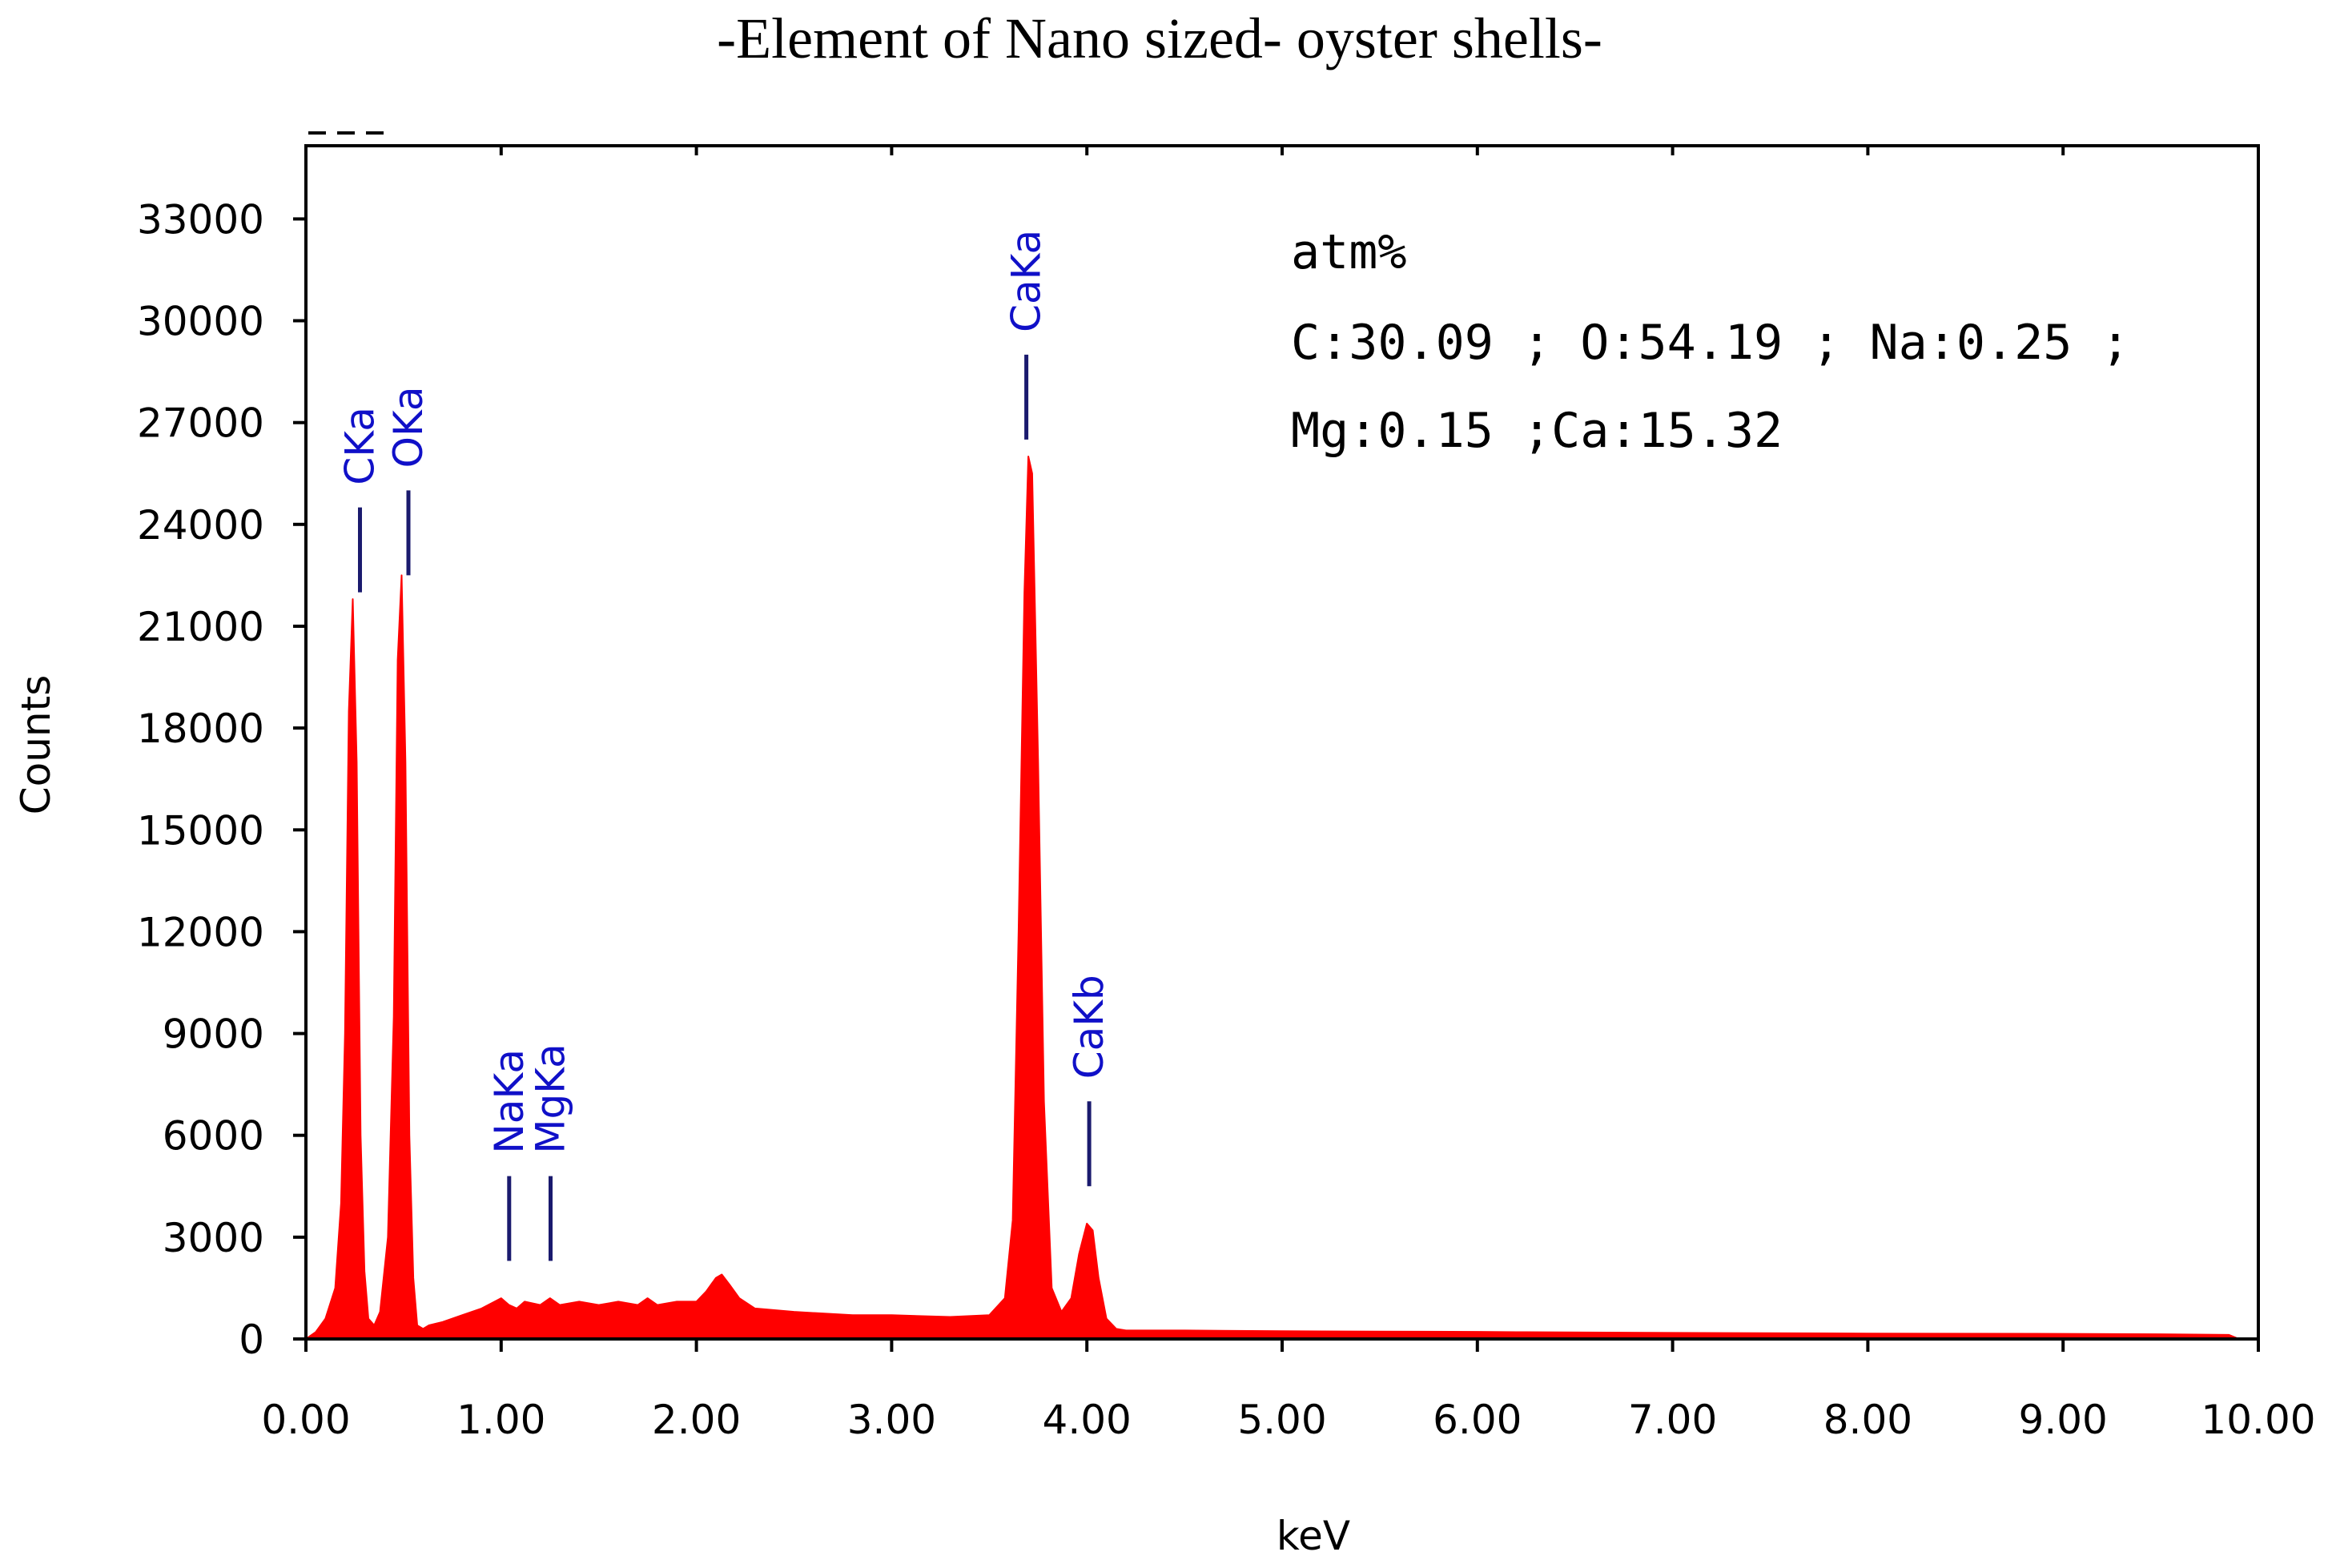 Image resolution: width=2328 pixels, height=1568 pixels. I want to click on y-tick-label: 12000, so click(200, 932).